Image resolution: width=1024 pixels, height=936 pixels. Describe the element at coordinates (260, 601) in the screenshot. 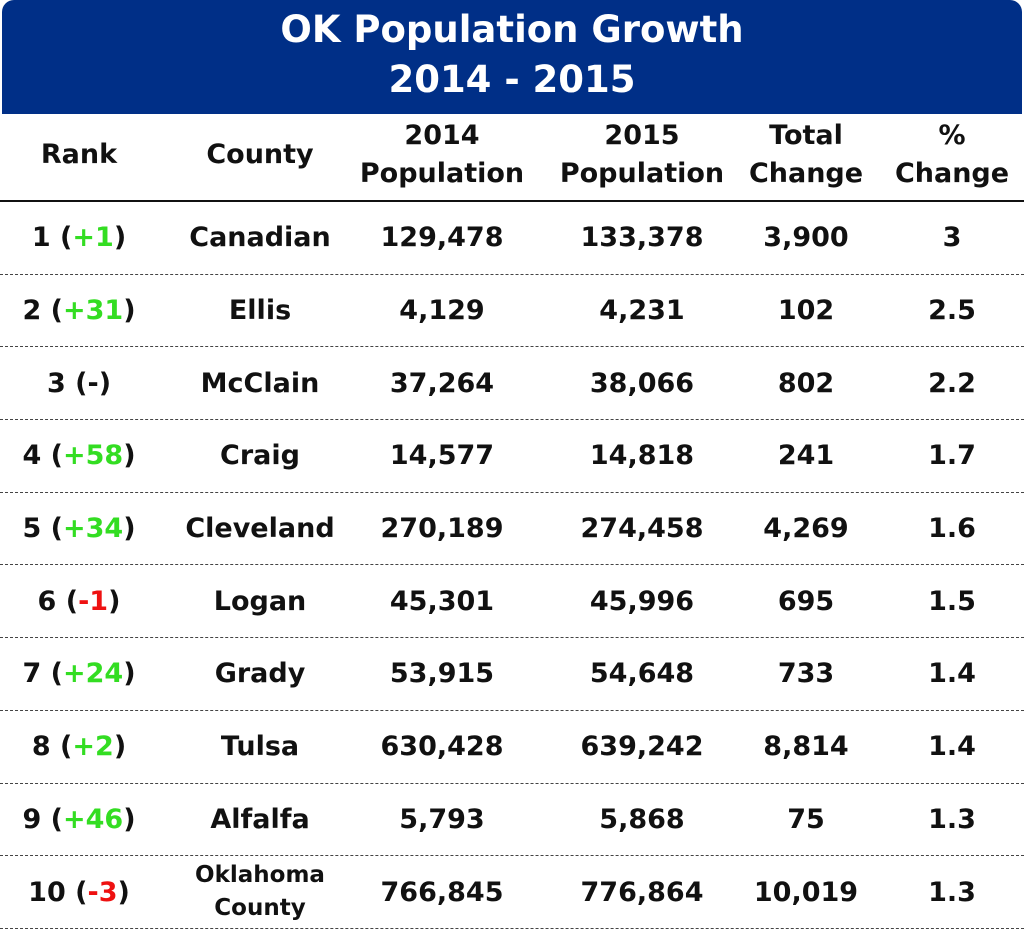

I see `county-cell: Logan` at that location.